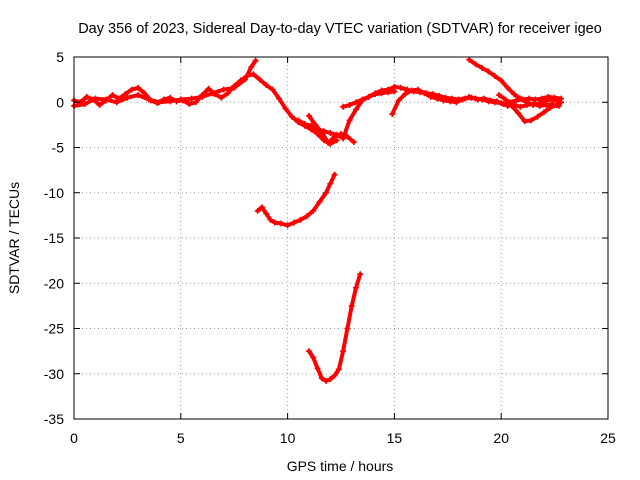  I want to click on y-tick-label: -30, so click(54, 374).